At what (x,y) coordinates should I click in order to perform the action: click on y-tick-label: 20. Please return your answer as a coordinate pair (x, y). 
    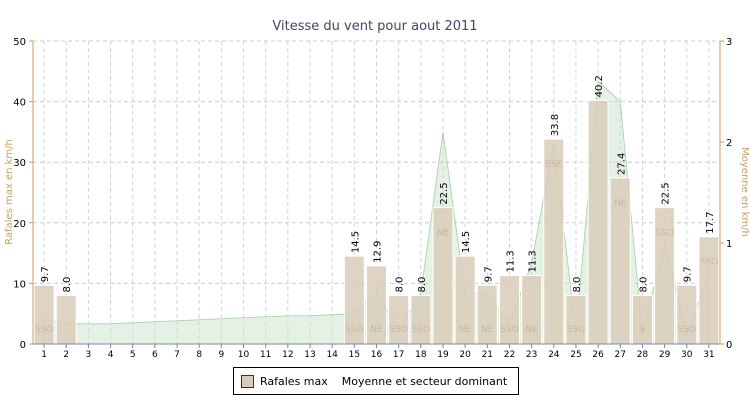
    Looking at the image, I should click on (19, 224).